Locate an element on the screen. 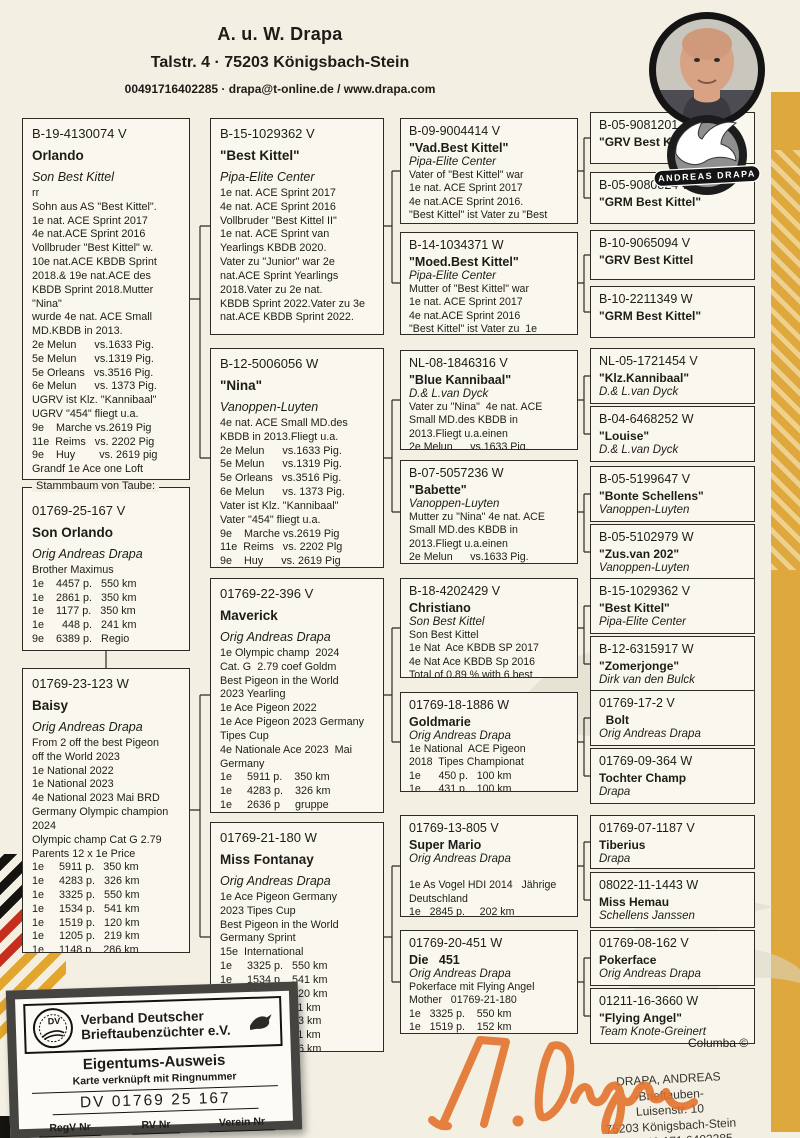  ring-number: B-05-5199647 V is located at coordinates (645, 479).